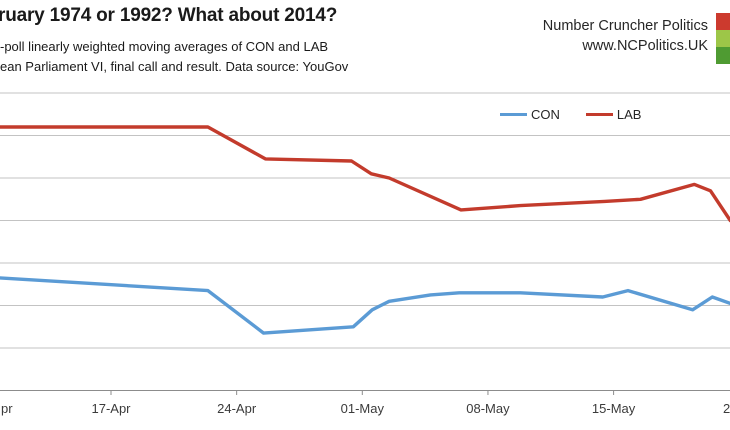  I want to click on legend-label-con: CON, so click(545, 114).